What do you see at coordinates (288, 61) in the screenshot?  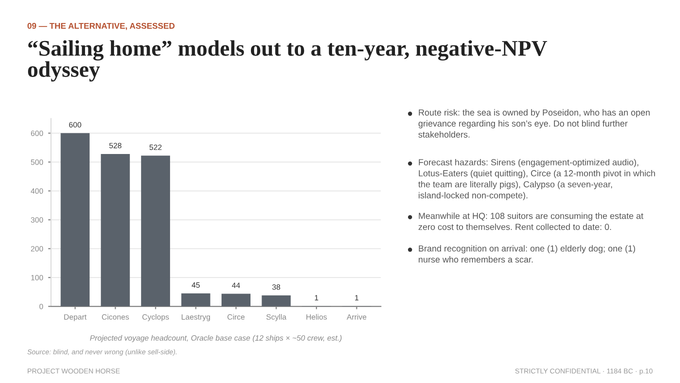 I see `chart-title: “Sailing home” models out to a ten-year, negative-NPV odyssey` at bounding box center [288, 61].